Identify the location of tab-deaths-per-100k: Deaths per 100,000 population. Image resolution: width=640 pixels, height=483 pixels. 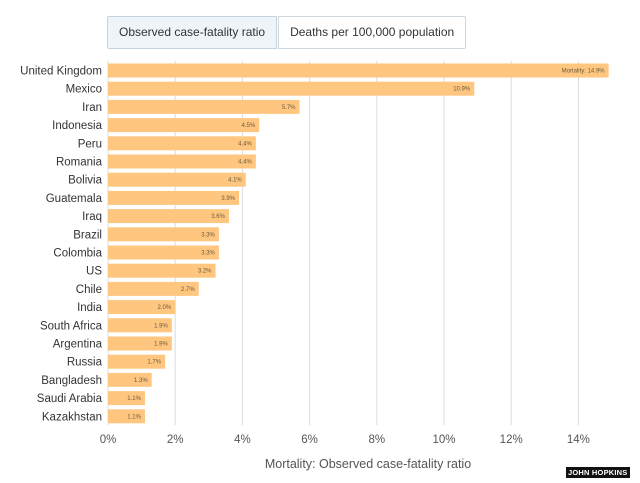
(372, 32).